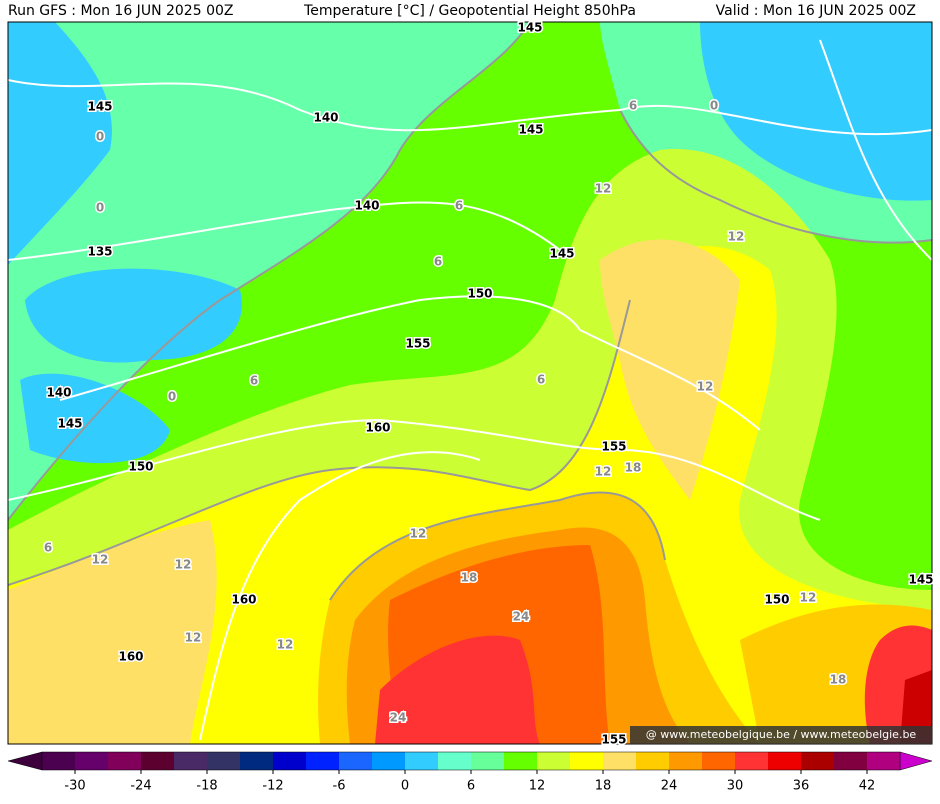 The height and width of the screenshot is (804, 940). What do you see at coordinates (120, 11) in the screenshot?
I see `run-label: Run GFS : Mon 16 JUN 2025 00Z` at bounding box center [120, 11].